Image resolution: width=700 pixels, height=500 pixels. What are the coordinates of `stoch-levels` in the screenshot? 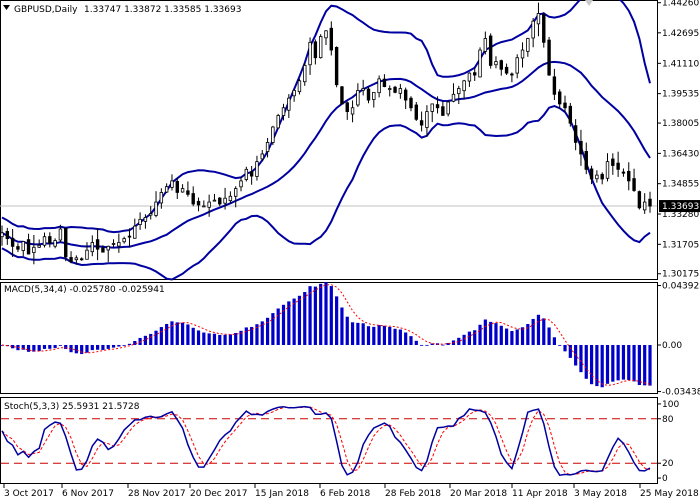 It's located at (329, 441).